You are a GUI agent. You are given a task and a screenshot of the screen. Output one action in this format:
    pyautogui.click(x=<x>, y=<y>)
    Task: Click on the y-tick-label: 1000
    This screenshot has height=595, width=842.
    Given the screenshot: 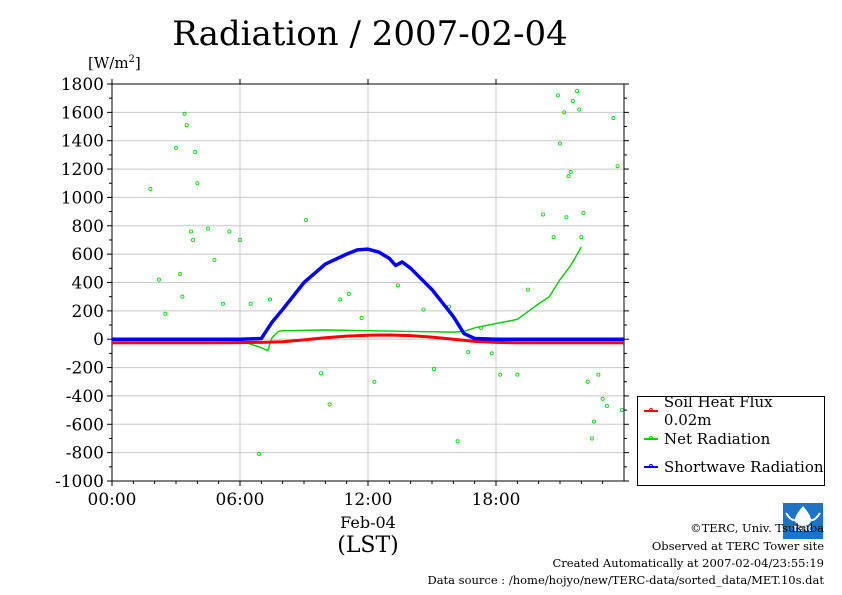 What is the action you would take?
    pyautogui.click(x=82, y=198)
    